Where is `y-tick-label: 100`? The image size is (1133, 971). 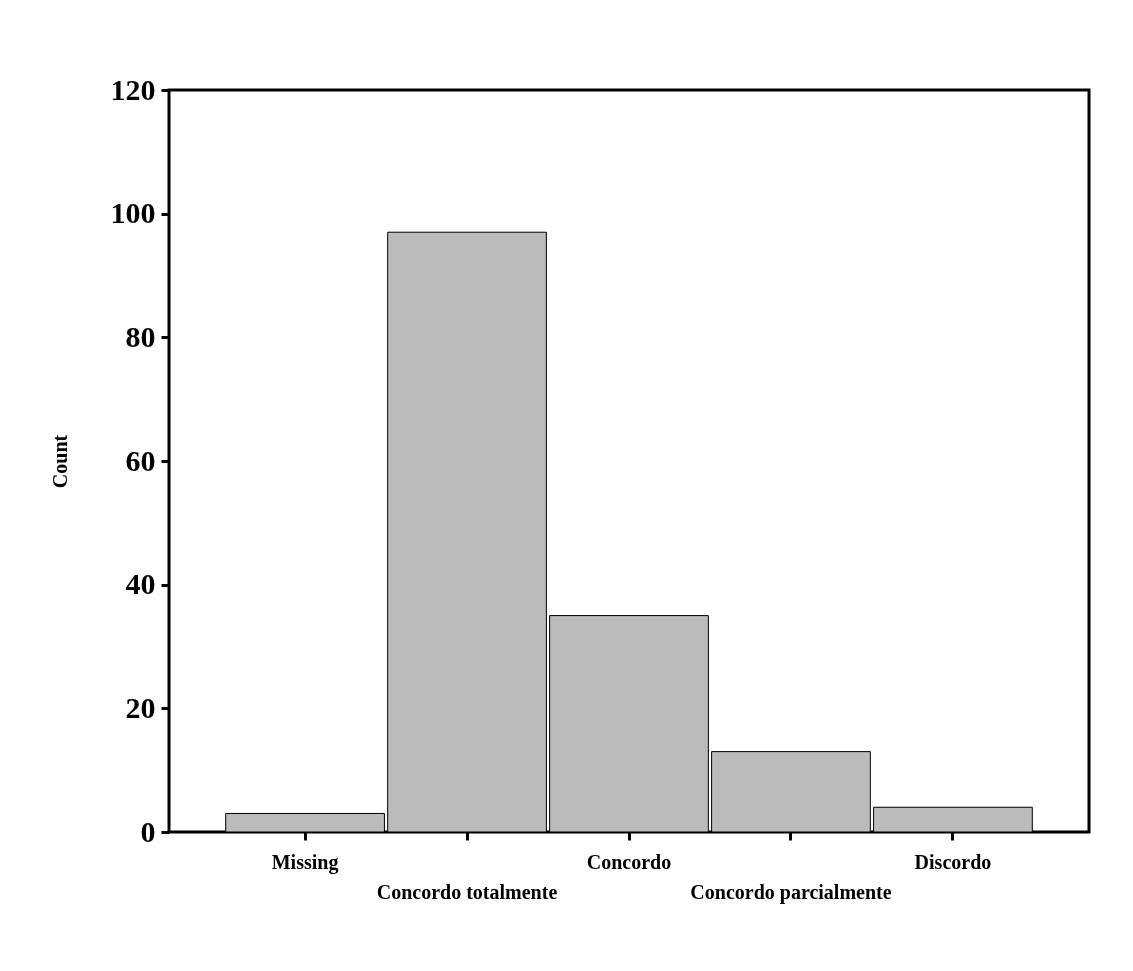 y-tick-label: 100 is located at coordinates (133, 213).